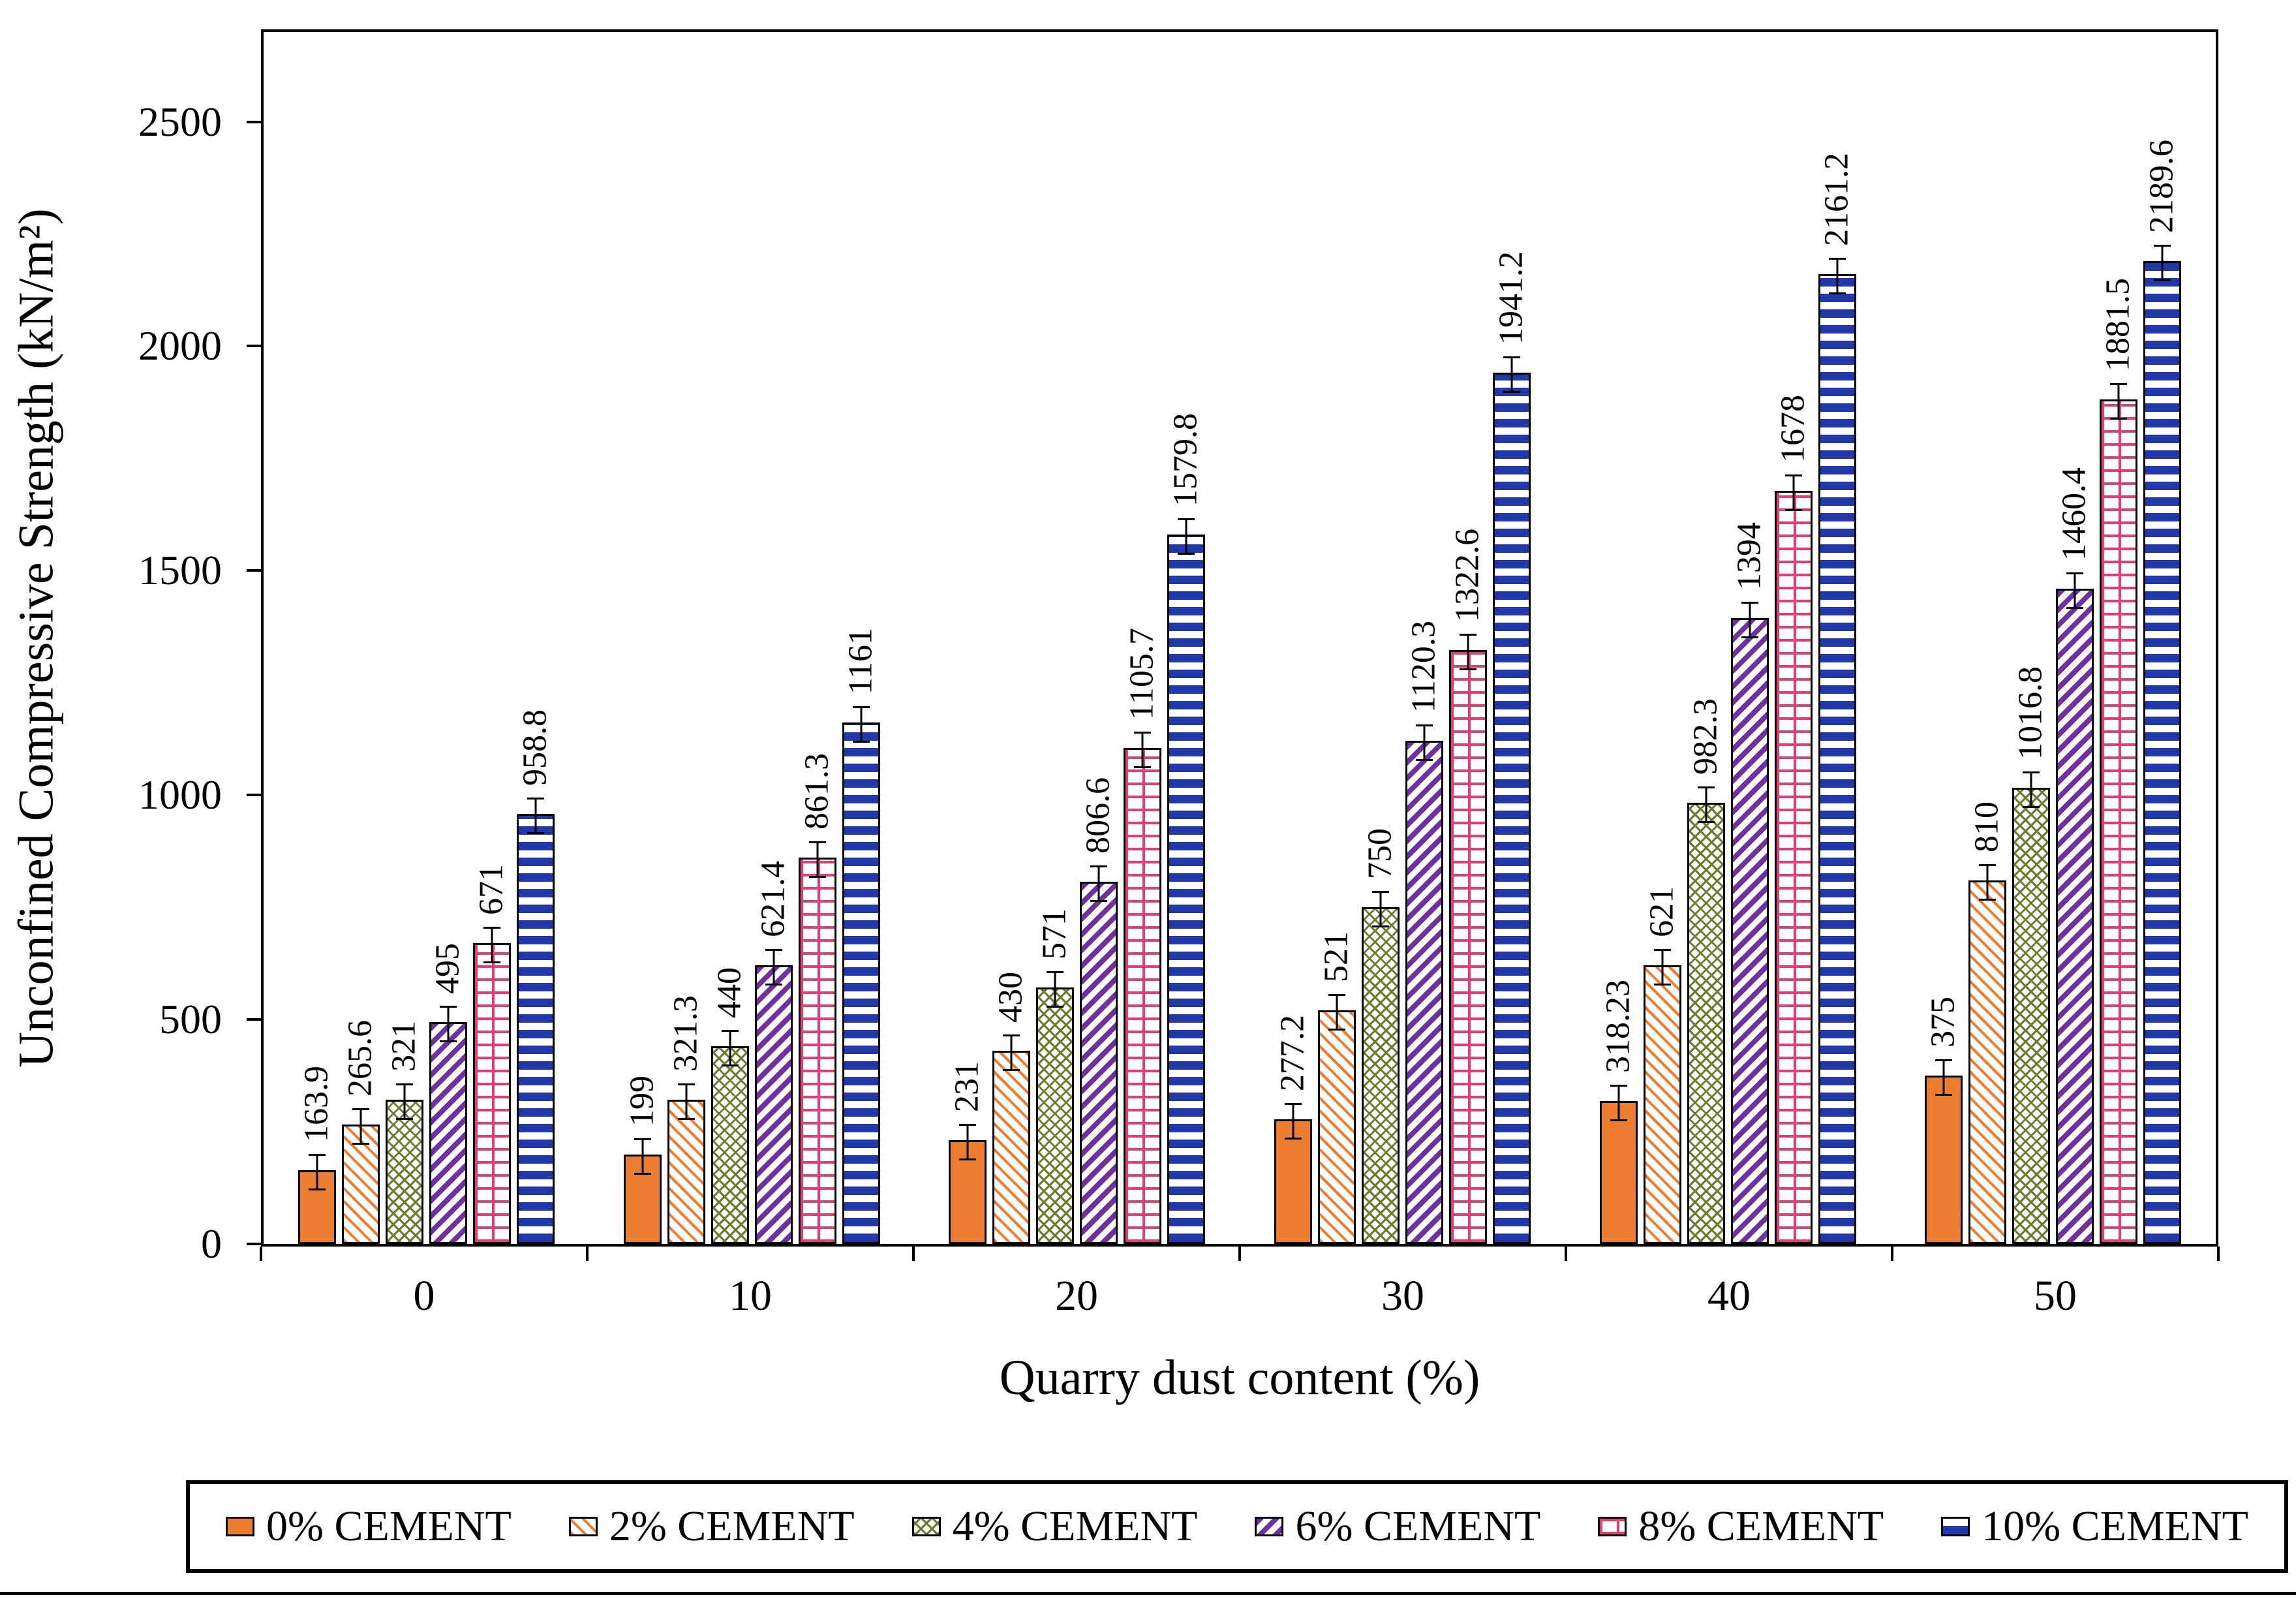 The width and height of the screenshot is (2296, 1599). Describe the element at coordinates (180, 570) in the screenshot. I see `y-tick-label: 1500` at that location.